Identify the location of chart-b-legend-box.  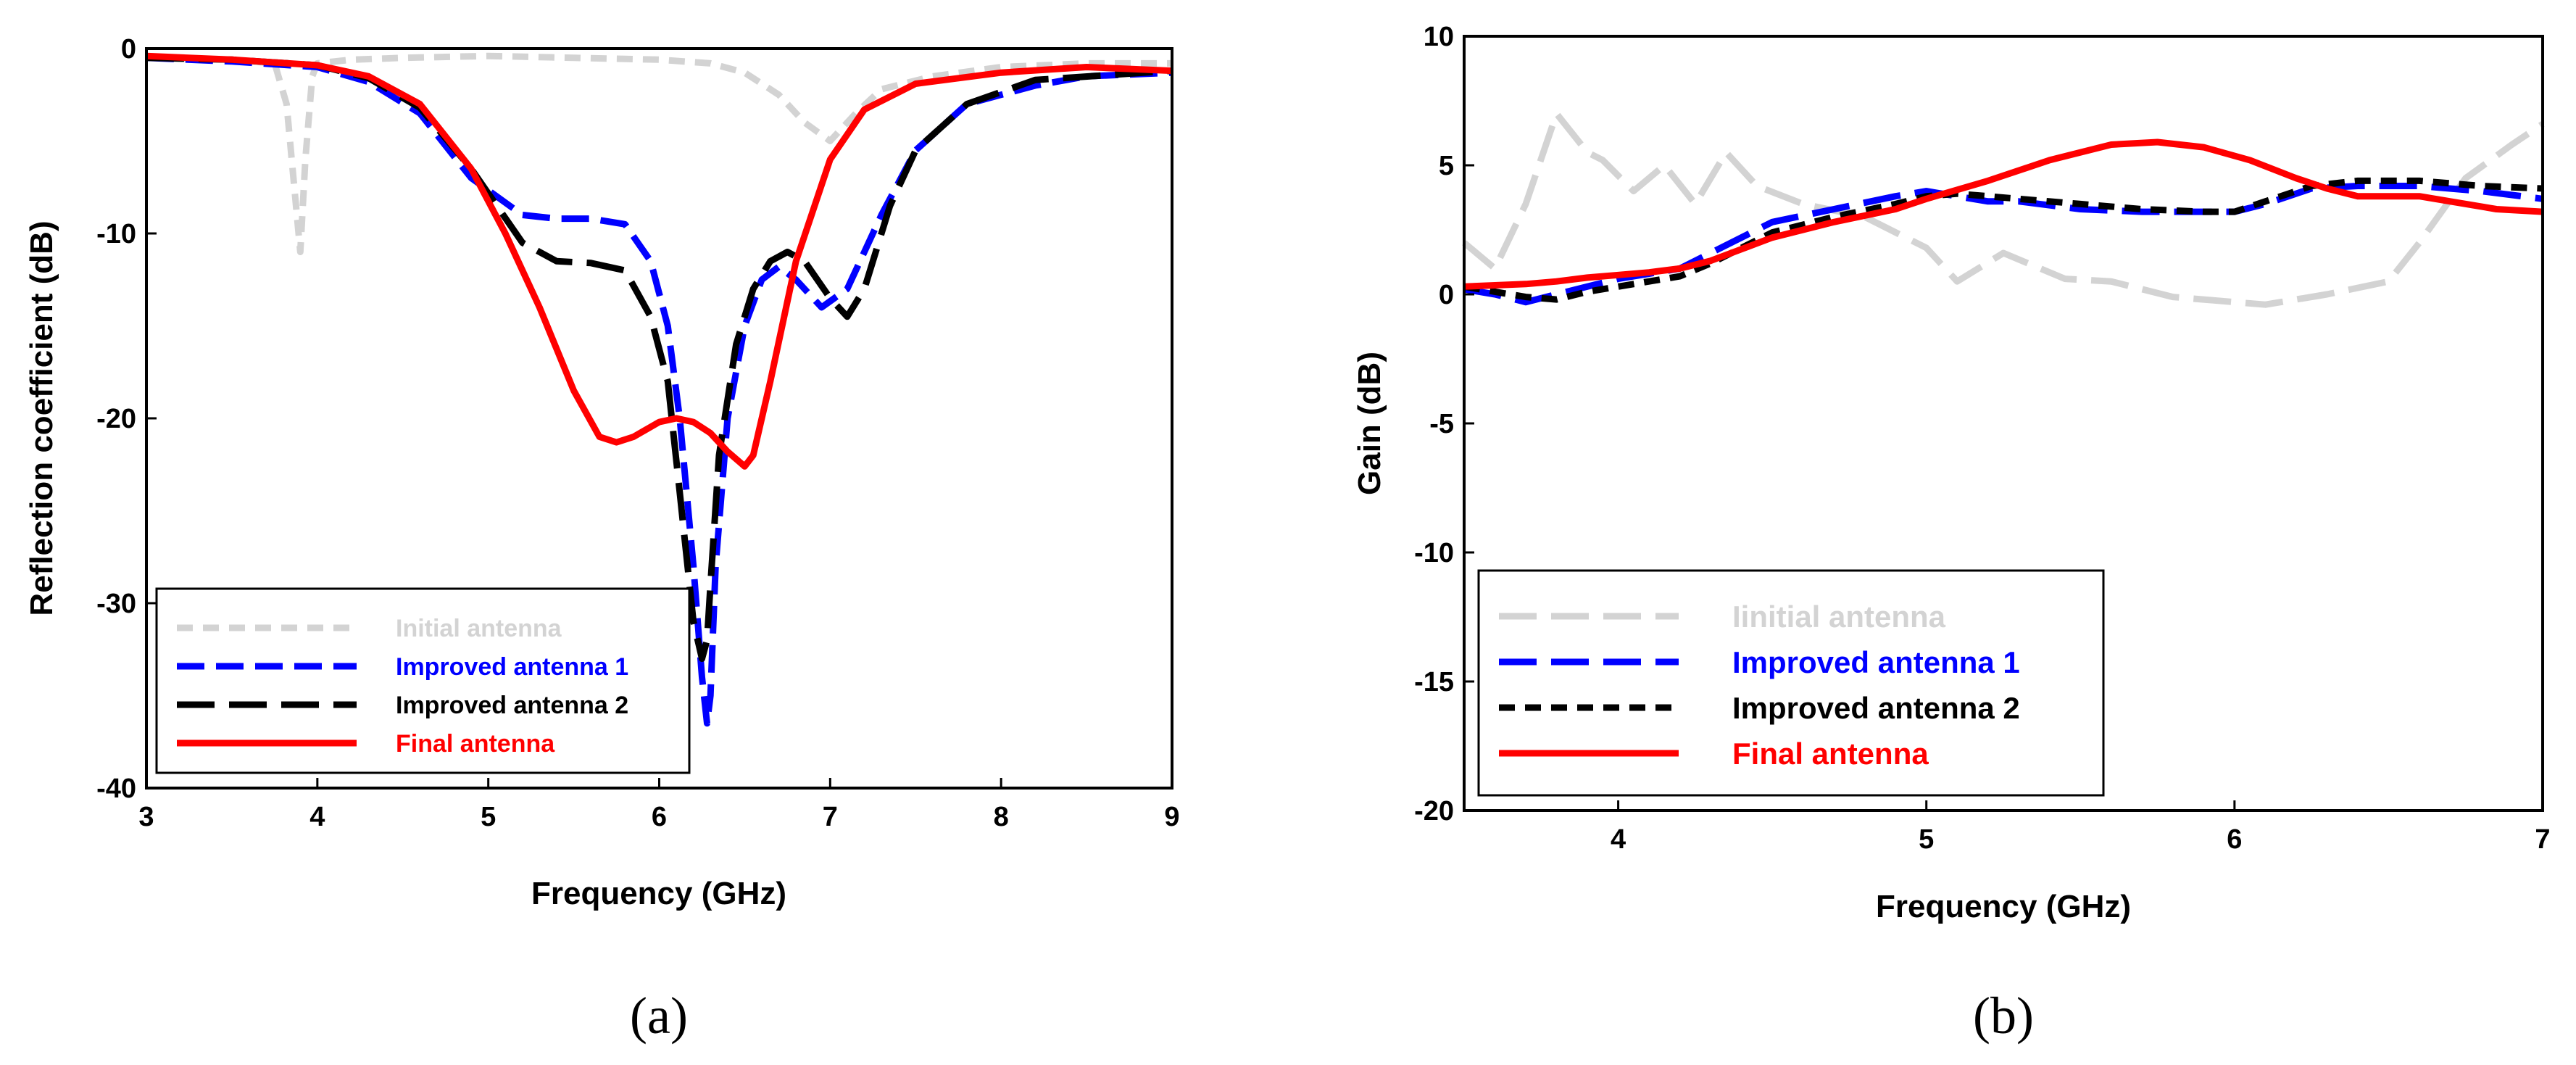
(1791, 683).